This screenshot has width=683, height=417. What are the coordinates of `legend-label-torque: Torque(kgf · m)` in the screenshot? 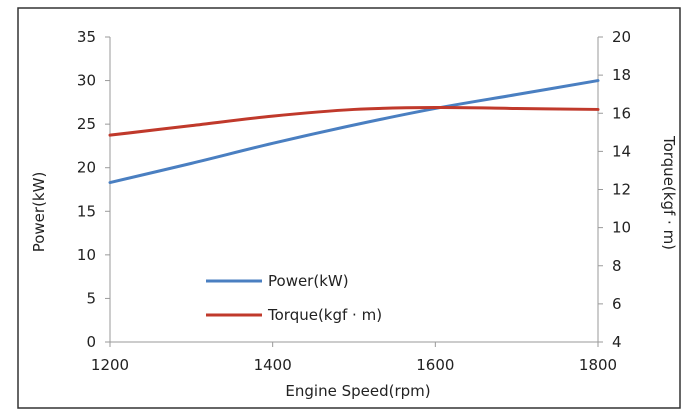 It's located at (324, 315).